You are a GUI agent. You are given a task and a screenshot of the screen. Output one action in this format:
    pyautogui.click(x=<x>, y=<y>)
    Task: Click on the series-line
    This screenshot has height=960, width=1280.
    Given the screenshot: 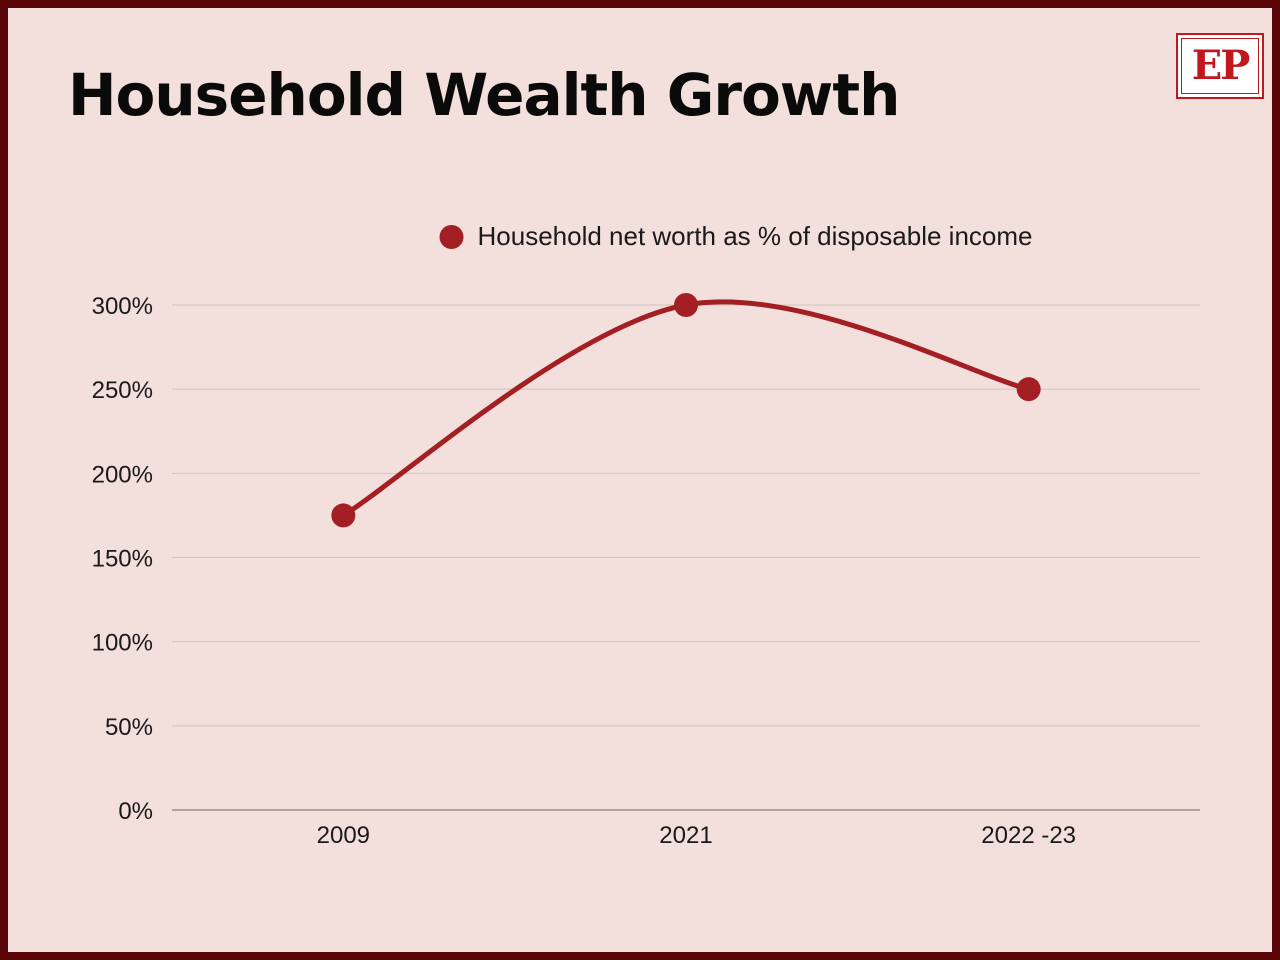 What is the action you would take?
    pyautogui.click(x=686, y=408)
    